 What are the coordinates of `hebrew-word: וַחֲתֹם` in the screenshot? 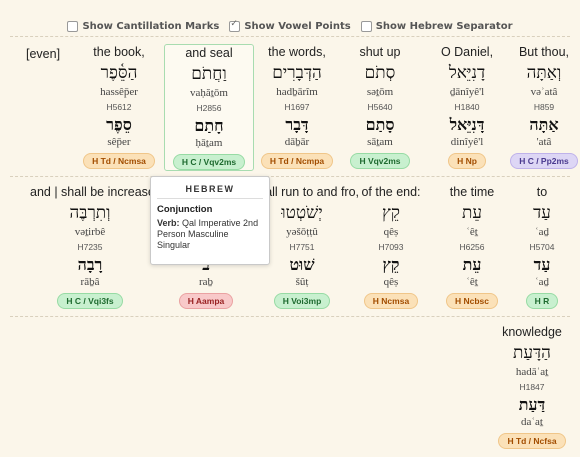 It's located at (209, 74).